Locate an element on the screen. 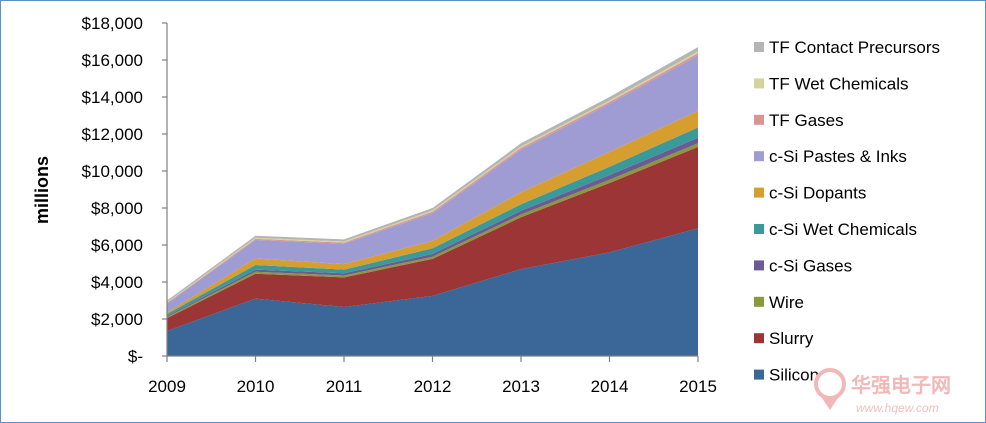 The width and height of the screenshot is (986, 423). legend-item-tf-gases: TF Gases is located at coordinates (799, 120).